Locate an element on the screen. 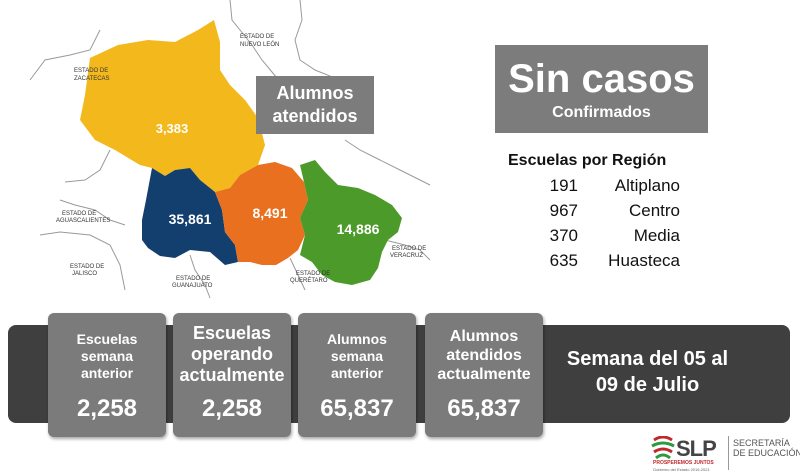  label-aguascalientes-1: ESTADO DE is located at coordinates (79, 214).